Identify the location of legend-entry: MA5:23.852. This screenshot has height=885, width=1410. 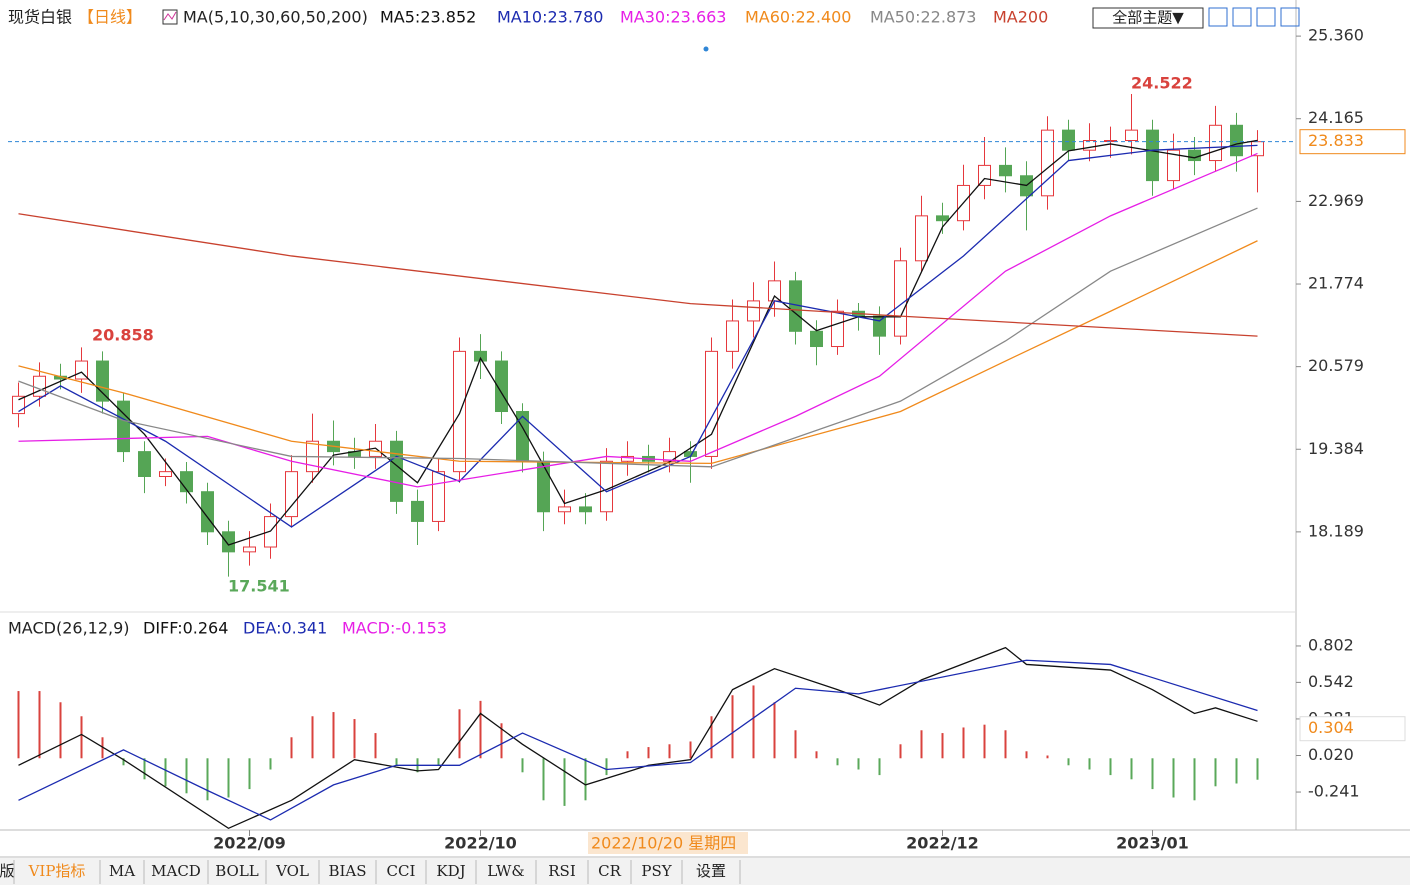
(428, 17).